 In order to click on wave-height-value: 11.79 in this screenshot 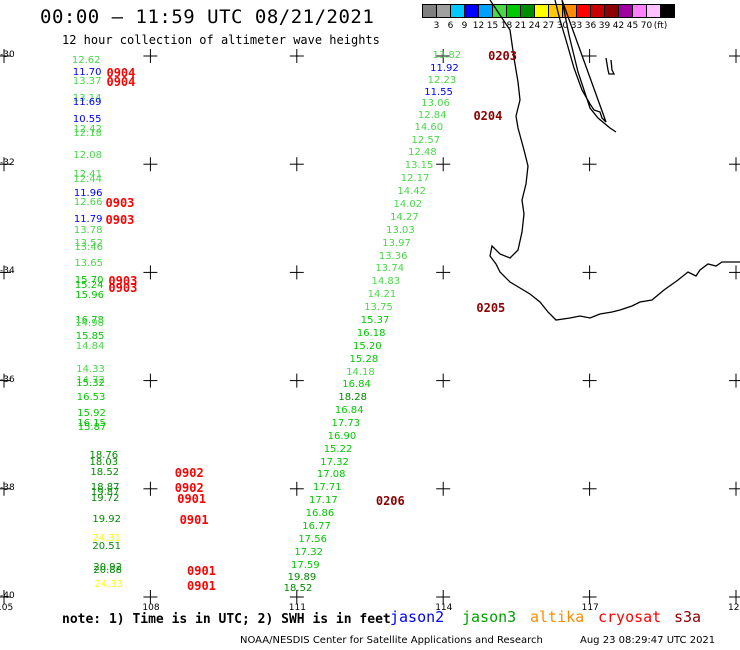, I will do `click(88, 220)`.